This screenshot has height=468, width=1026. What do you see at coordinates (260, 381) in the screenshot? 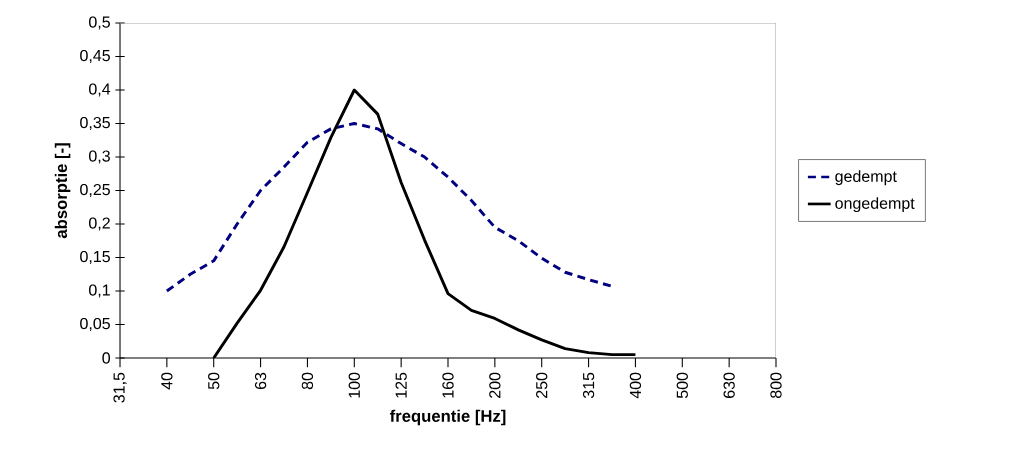
I see `x-tick-label: 63` at bounding box center [260, 381].